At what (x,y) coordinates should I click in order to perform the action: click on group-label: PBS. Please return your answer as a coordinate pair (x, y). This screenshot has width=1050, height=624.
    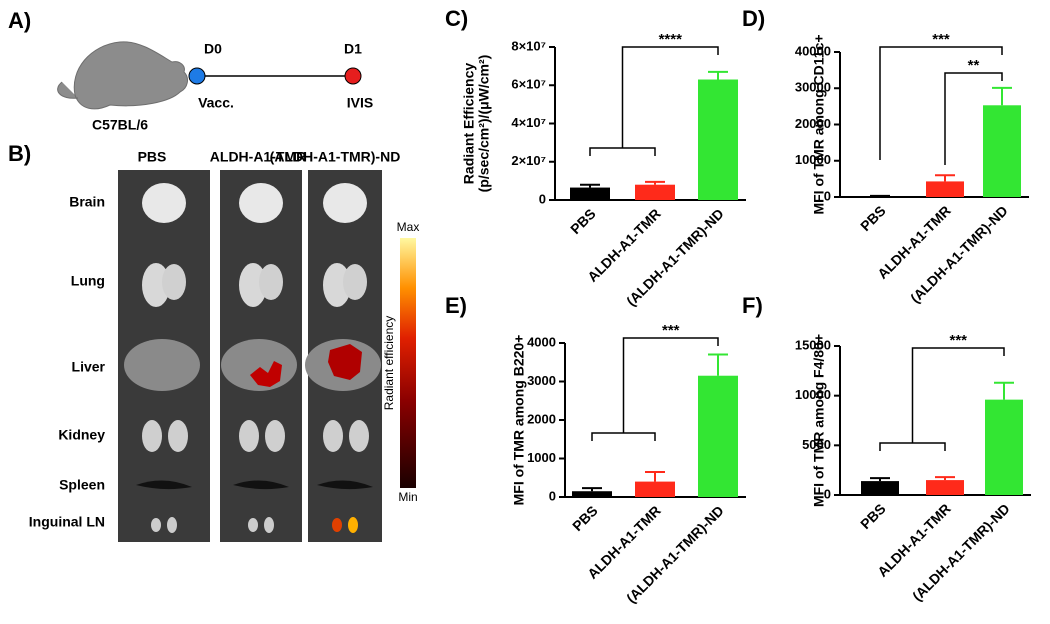
    Looking at the image, I should click on (152, 157).